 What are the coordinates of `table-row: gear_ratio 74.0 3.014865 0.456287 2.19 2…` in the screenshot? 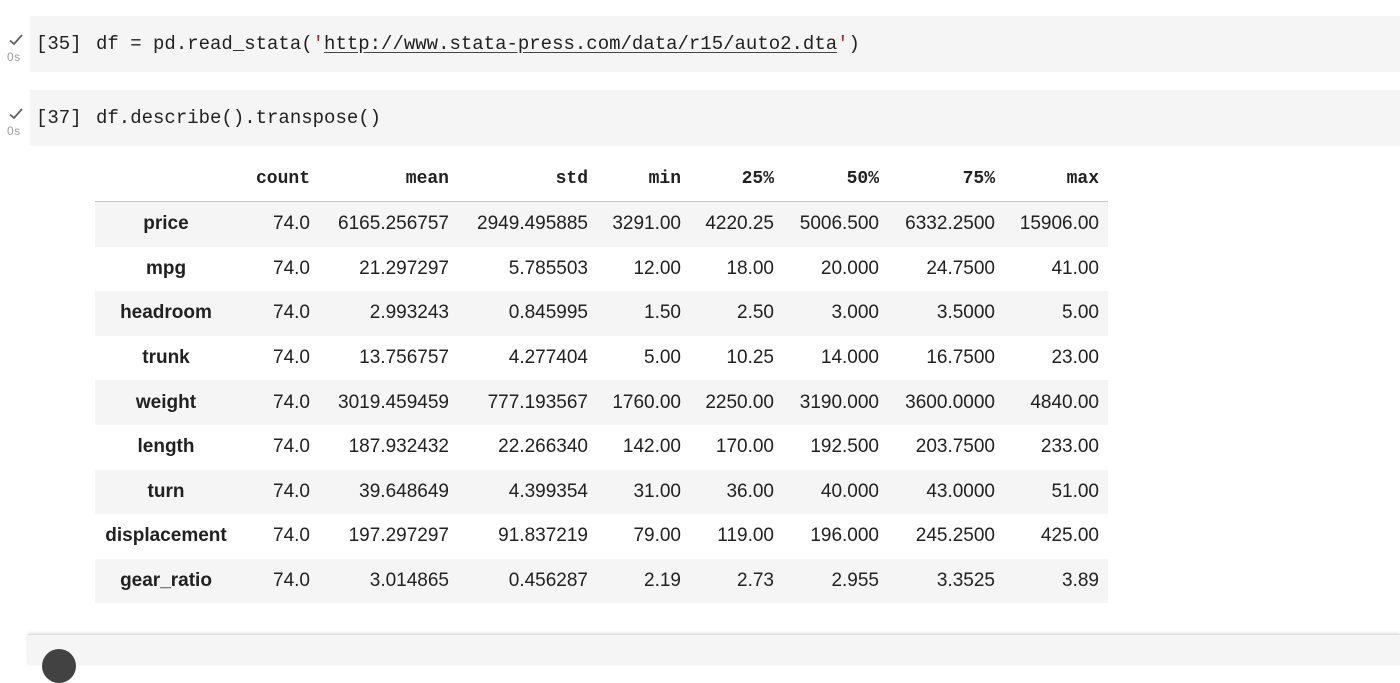 It's located at (601, 581).